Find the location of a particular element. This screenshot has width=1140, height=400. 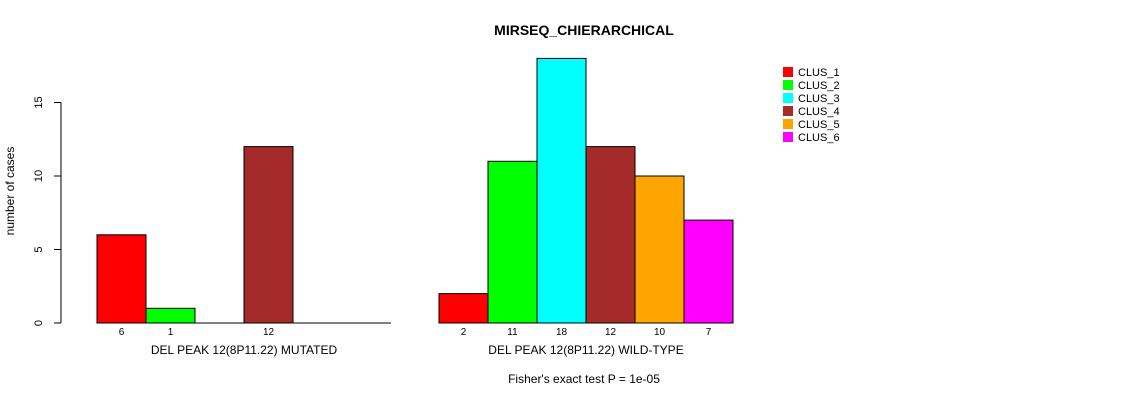

bar-count-label: 11 is located at coordinates (512, 332).